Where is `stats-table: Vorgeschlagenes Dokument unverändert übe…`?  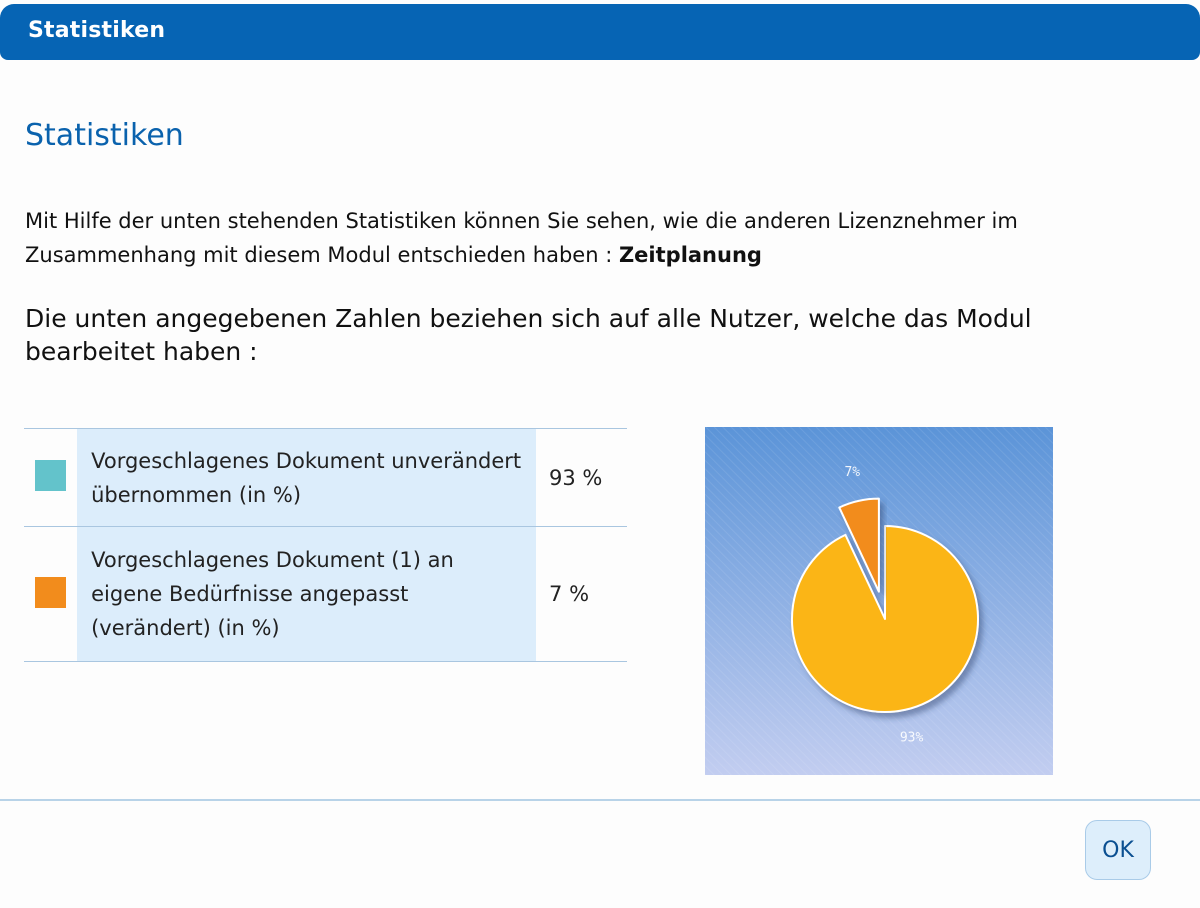
stats-table: Vorgeschlagenes Dokument unverändert übe… is located at coordinates (325, 545).